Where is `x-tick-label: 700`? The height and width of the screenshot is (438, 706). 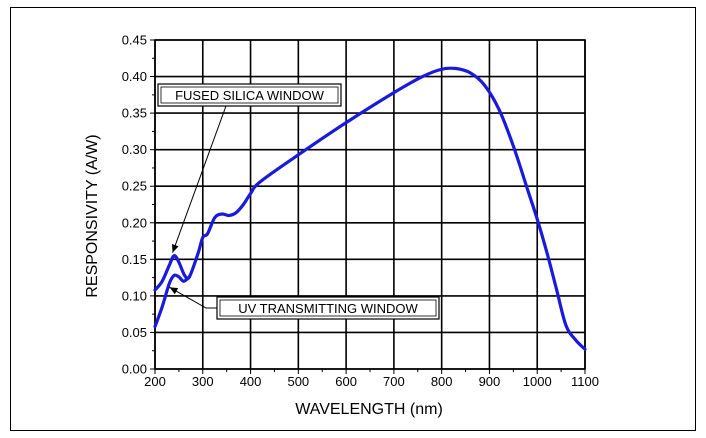 x-tick-label: 700 is located at coordinates (394, 381).